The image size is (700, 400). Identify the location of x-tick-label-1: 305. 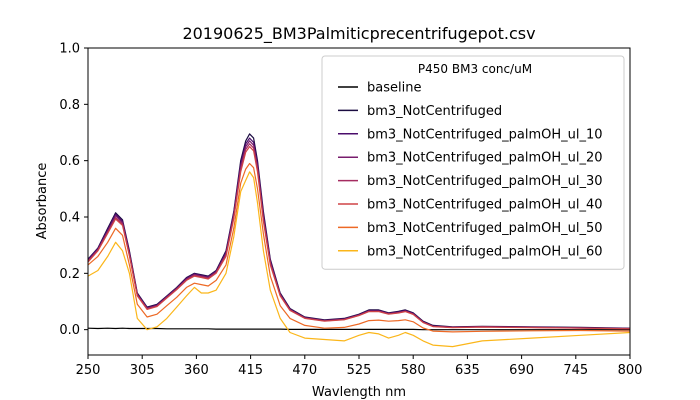
(142, 370).